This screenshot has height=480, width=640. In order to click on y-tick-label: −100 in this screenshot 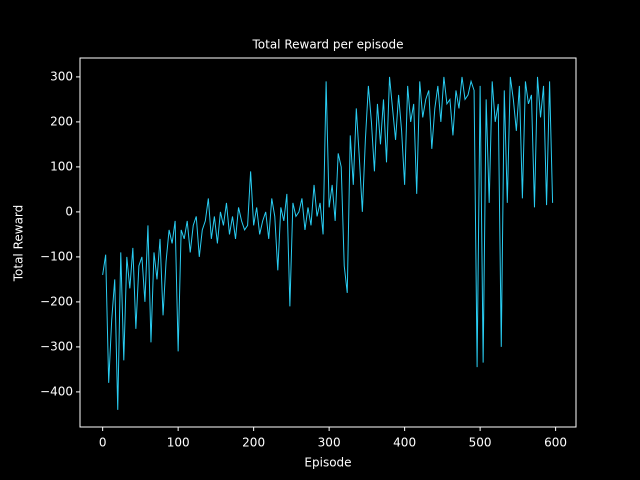, I will do `click(56, 256)`.